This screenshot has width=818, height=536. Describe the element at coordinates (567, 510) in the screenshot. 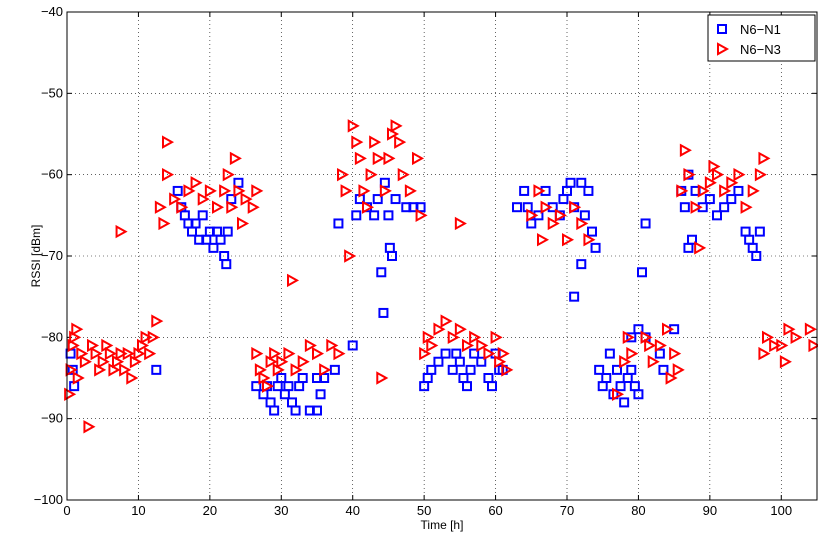

I see `x-tick-label: 70` at that location.